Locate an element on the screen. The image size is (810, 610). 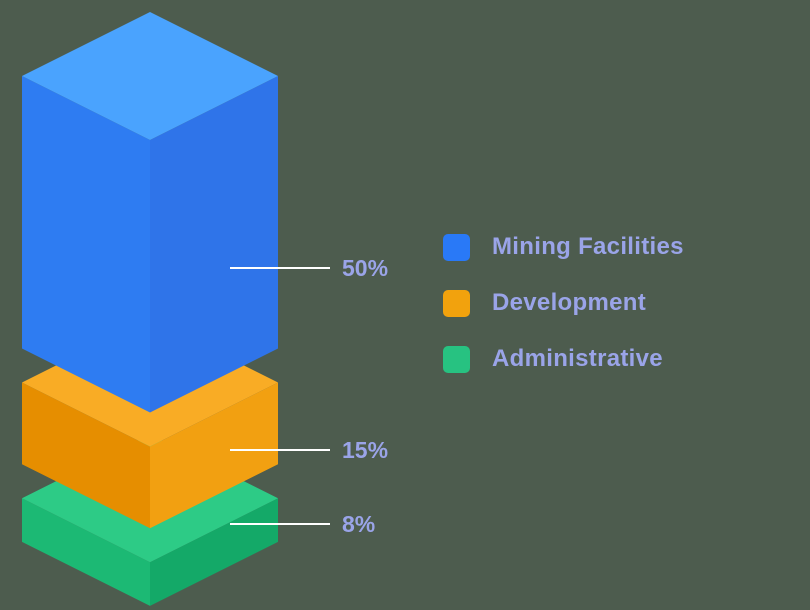
legend-label: Administrative is located at coordinates (577, 358).